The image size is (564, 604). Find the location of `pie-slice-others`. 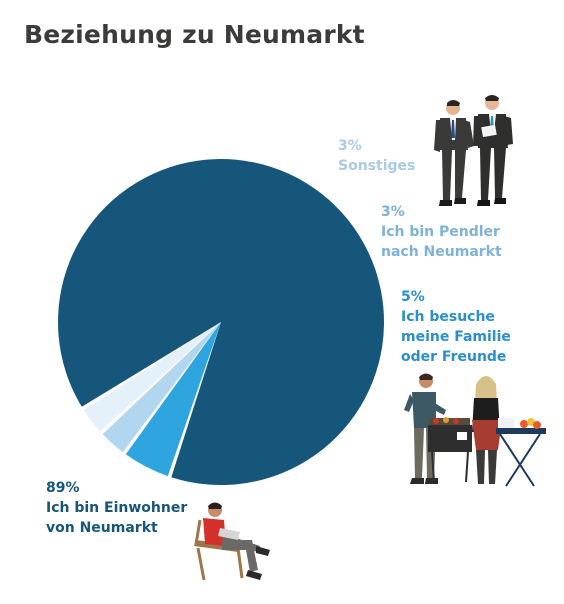

pie-slice-others is located at coordinates (152, 377).